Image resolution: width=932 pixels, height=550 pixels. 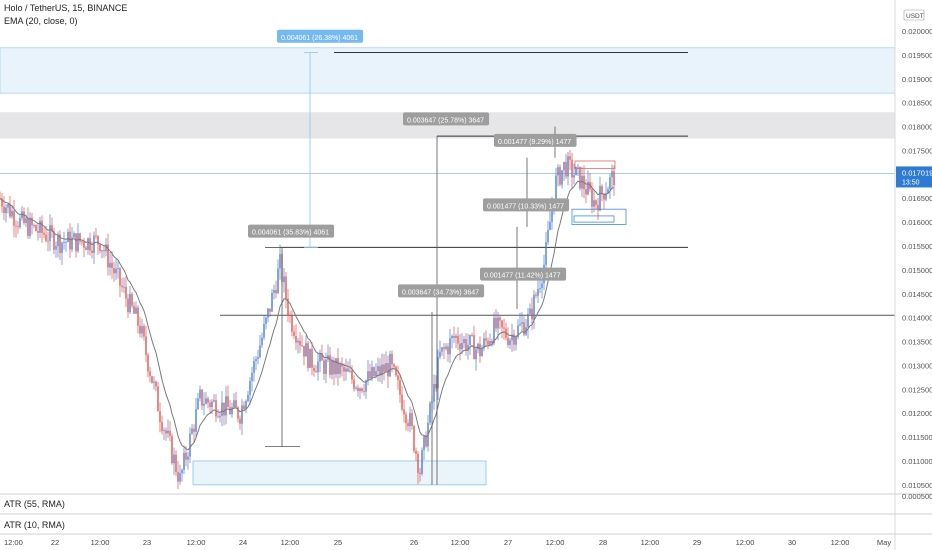 I want to click on price-tick-label: 0.013000, so click(x=917, y=365).